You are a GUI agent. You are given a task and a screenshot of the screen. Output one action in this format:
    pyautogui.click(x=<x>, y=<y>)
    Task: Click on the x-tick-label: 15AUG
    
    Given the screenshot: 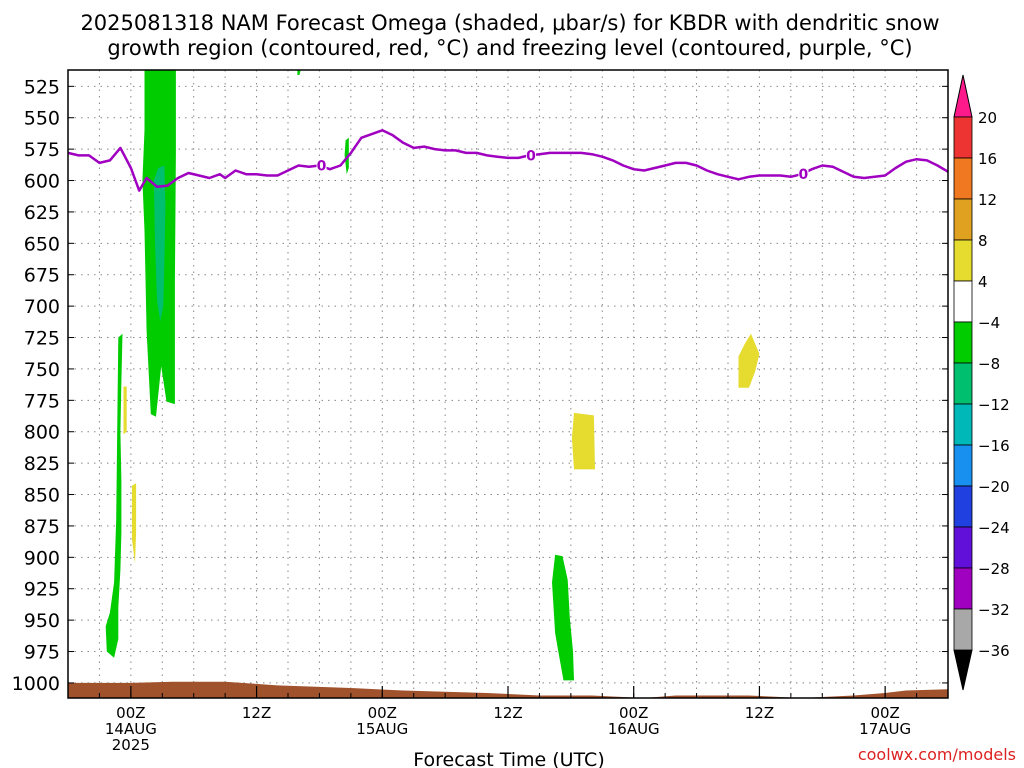 What is the action you would take?
    pyautogui.click(x=382, y=729)
    